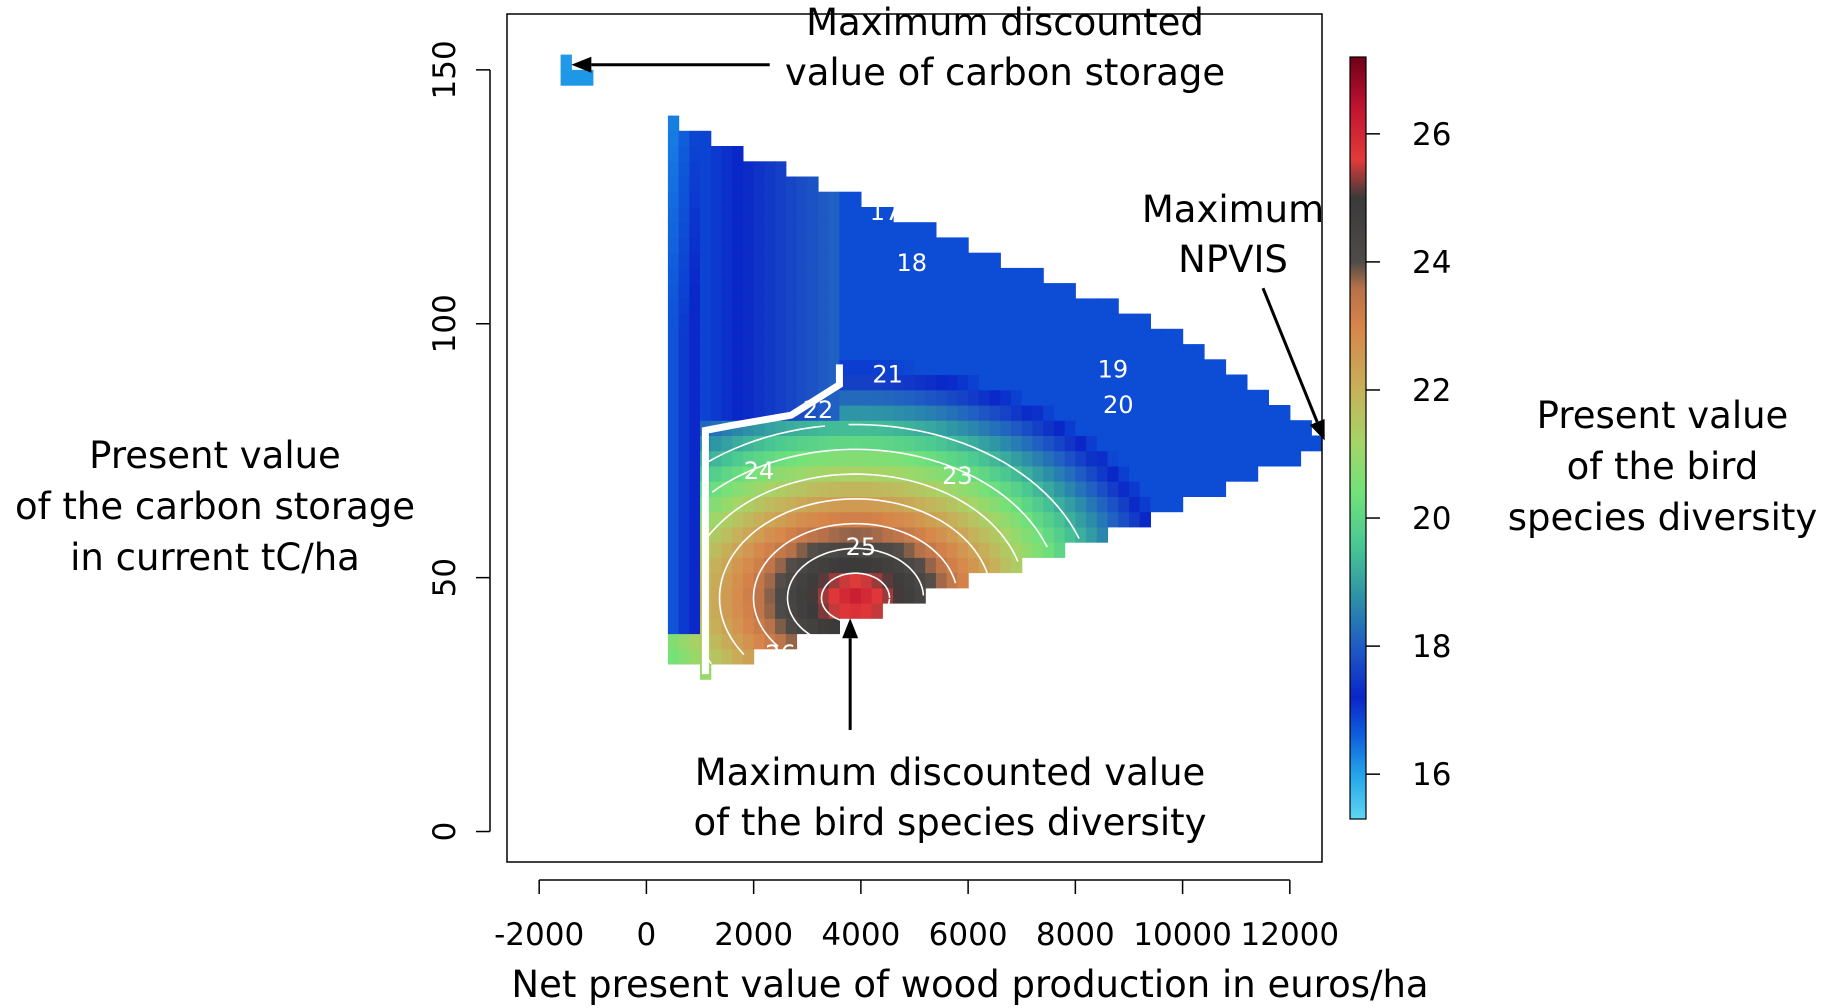  Describe the element at coordinates (885, 212) in the screenshot. I see `contour-label-1: 17` at that location.